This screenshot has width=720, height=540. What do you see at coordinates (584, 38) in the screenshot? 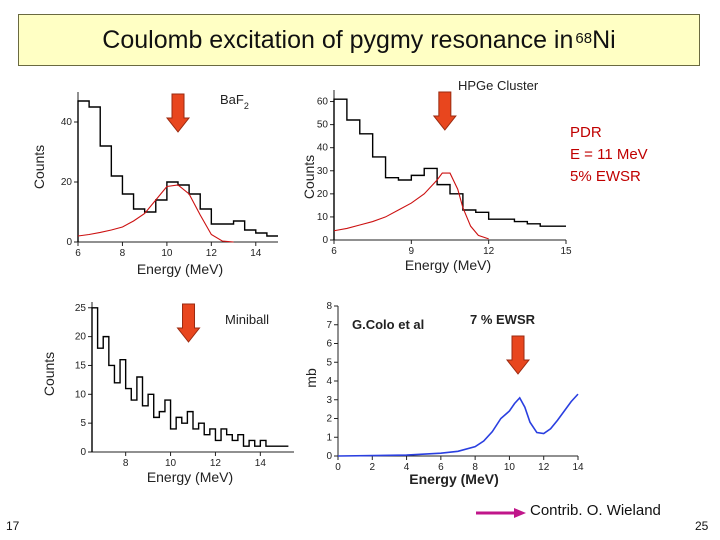
I see `mass-number: 68` at bounding box center [584, 38].